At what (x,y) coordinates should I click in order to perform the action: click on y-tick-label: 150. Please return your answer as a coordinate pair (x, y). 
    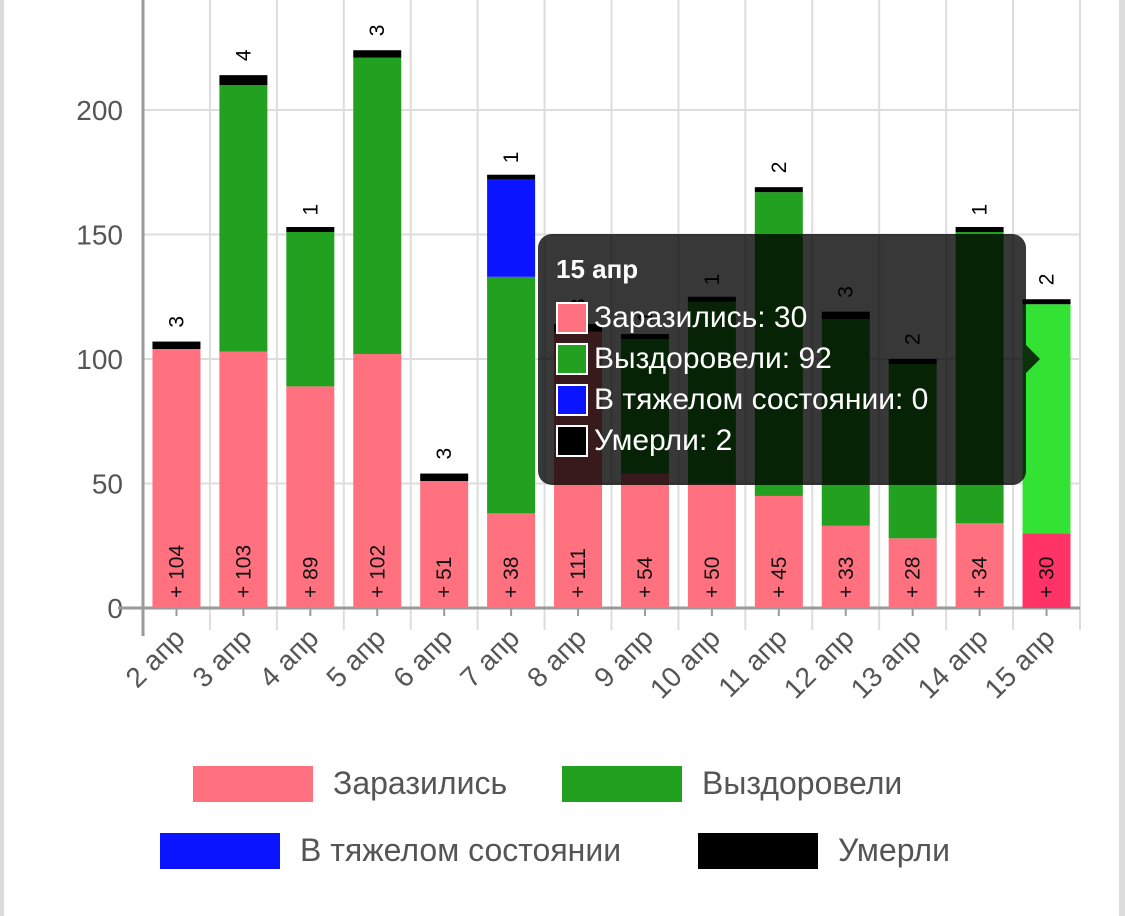
    Looking at the image, I should click on (99, 235).